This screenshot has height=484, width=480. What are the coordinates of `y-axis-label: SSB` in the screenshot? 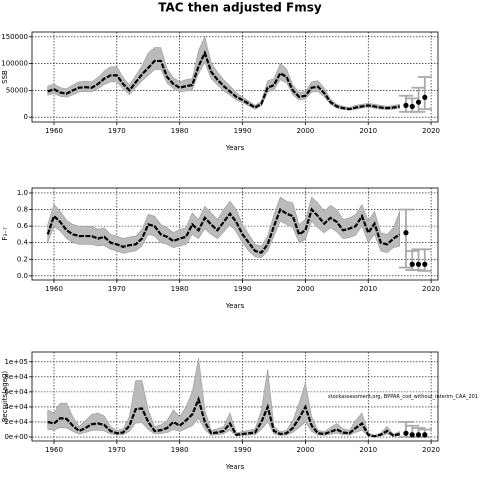 It's located at (5, 77).